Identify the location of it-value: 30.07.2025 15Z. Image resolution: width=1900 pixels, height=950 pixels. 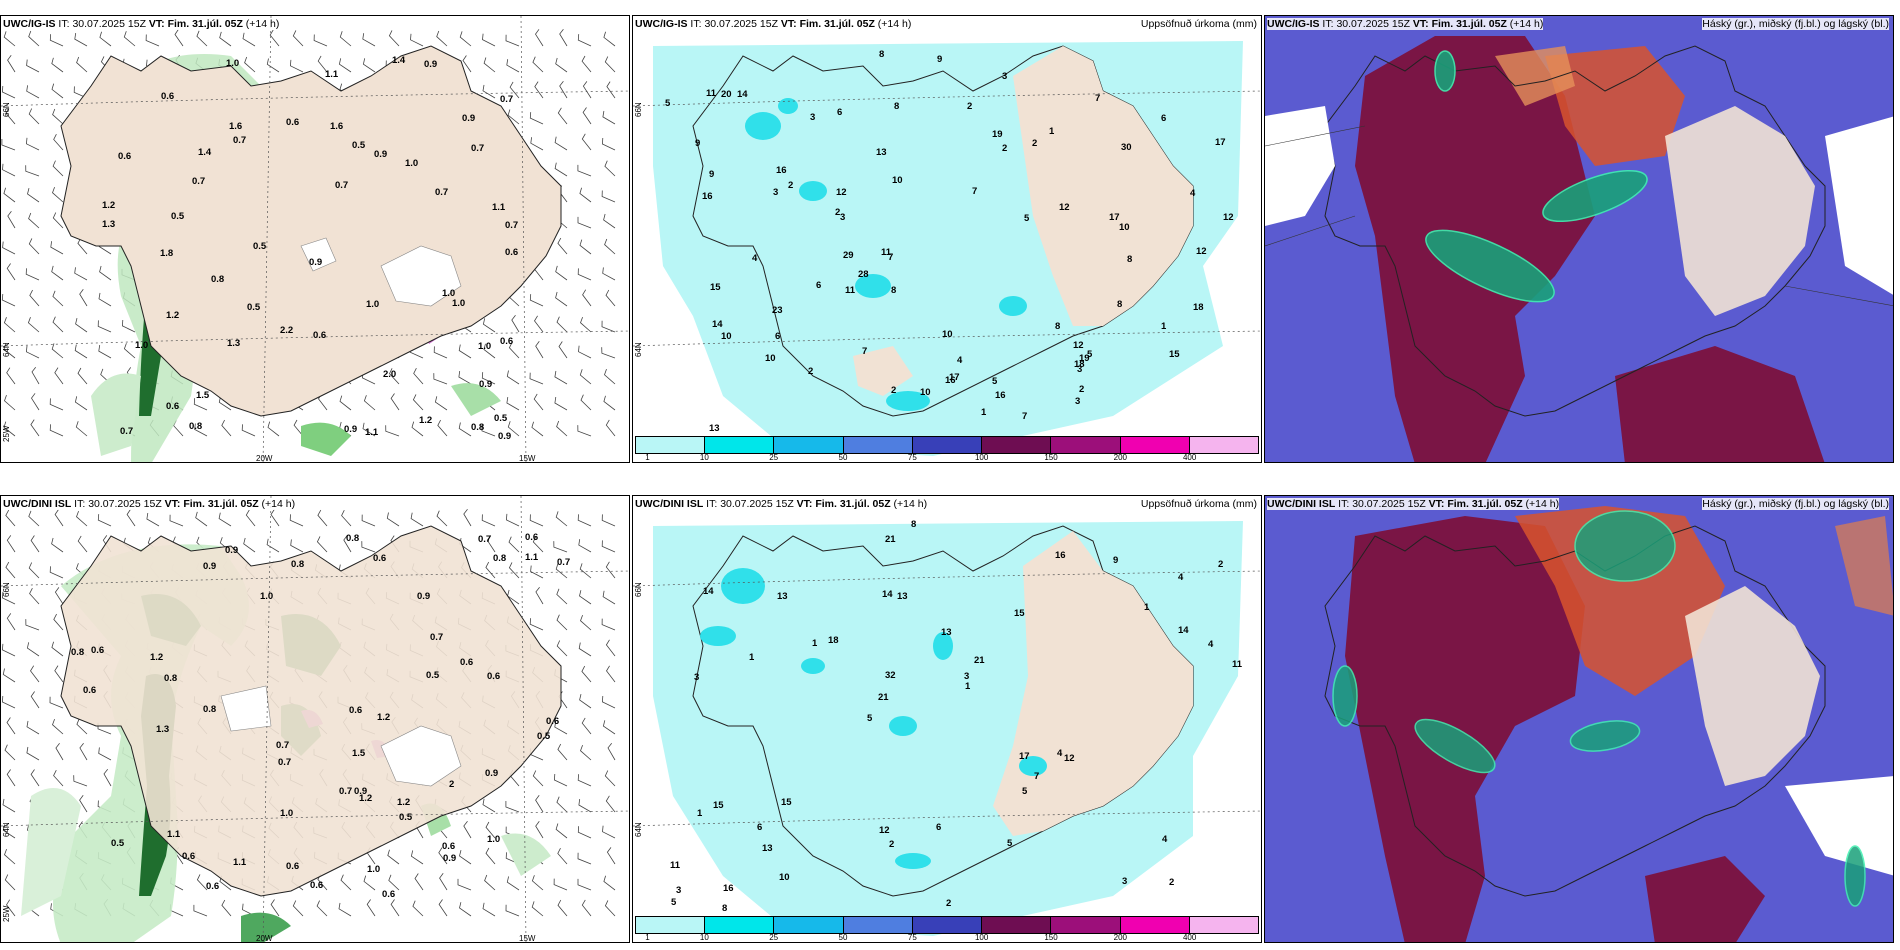
(1373, 24).